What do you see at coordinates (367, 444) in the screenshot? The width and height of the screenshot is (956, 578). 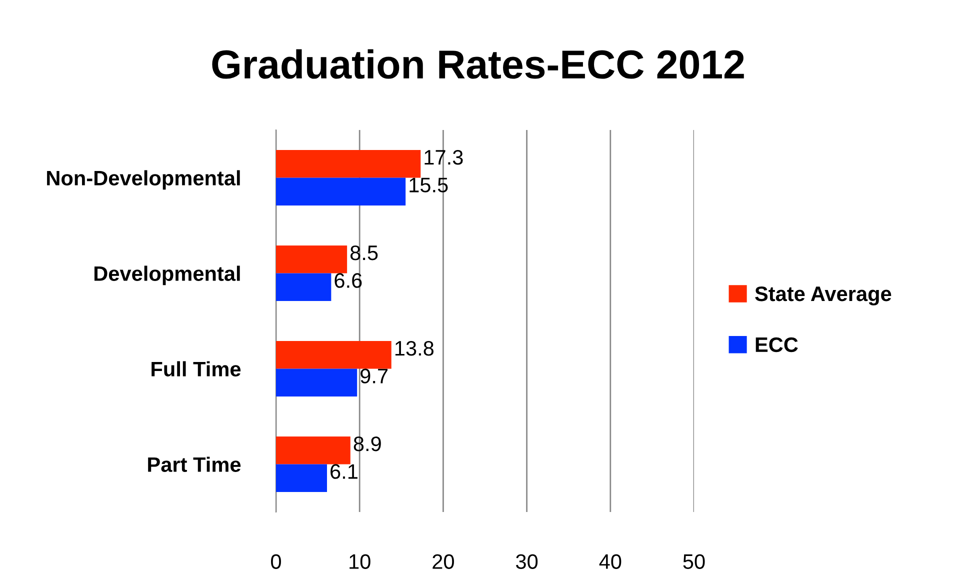 I see `data-label: 8.9` at bounding box center [367, 444].